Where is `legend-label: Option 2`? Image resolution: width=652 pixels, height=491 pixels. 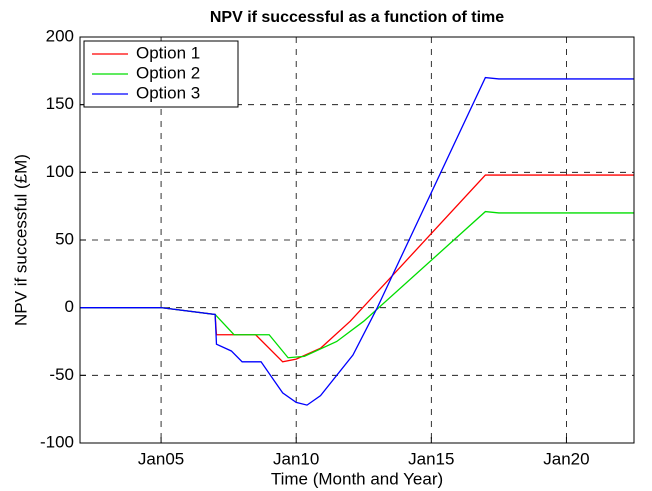 legend-label: Option 2 is located at coordinates (168, 72).